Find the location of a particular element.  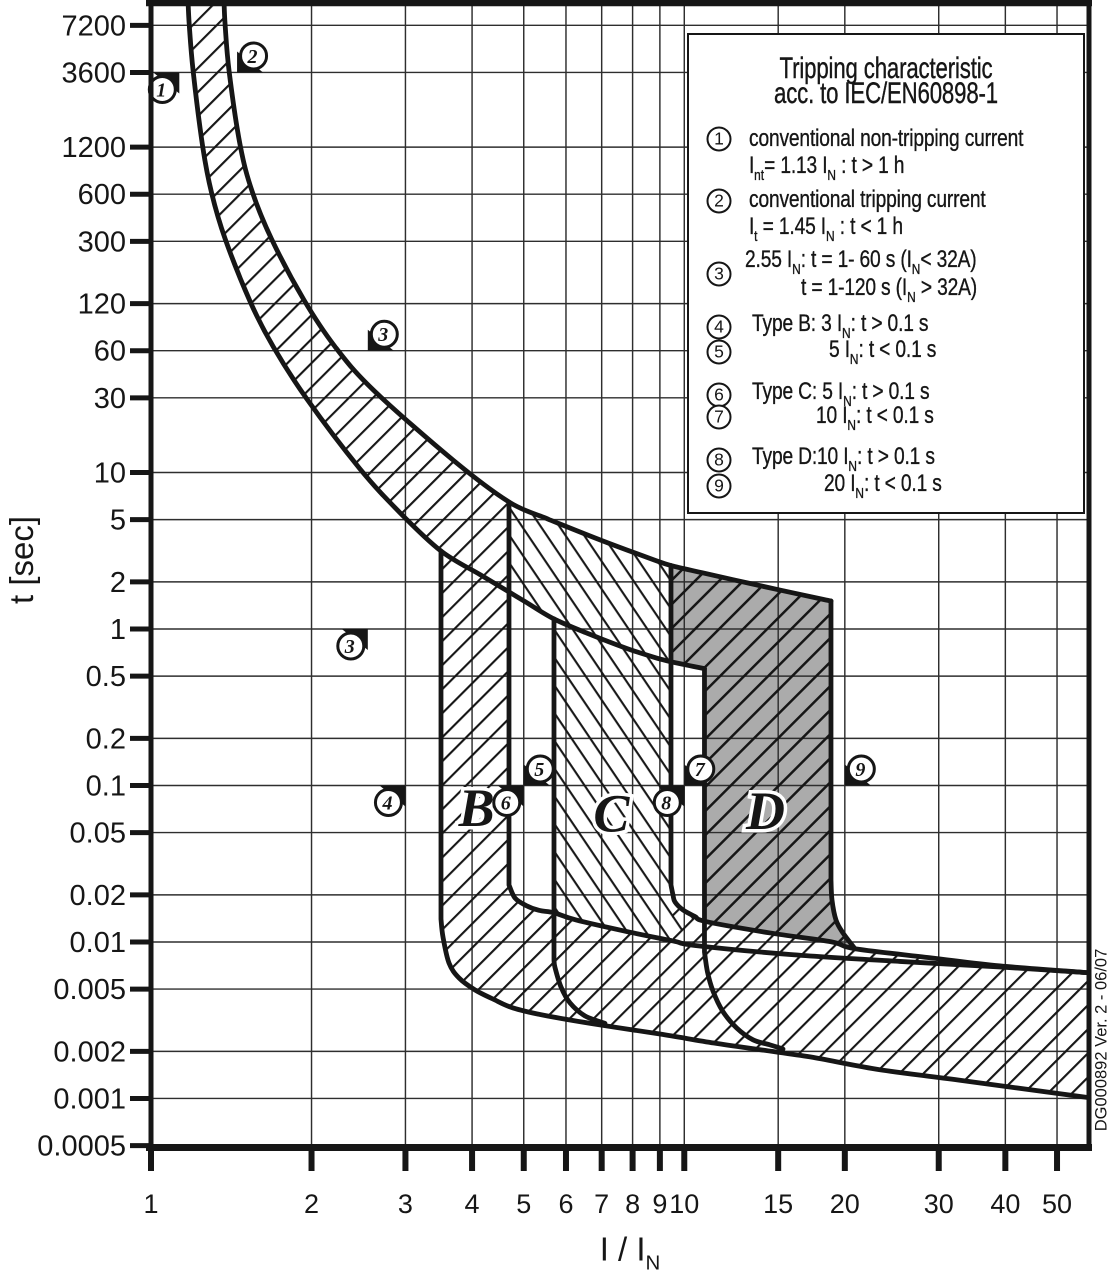

legend-item-number-5: 5 is located at coordinates (719, 352).